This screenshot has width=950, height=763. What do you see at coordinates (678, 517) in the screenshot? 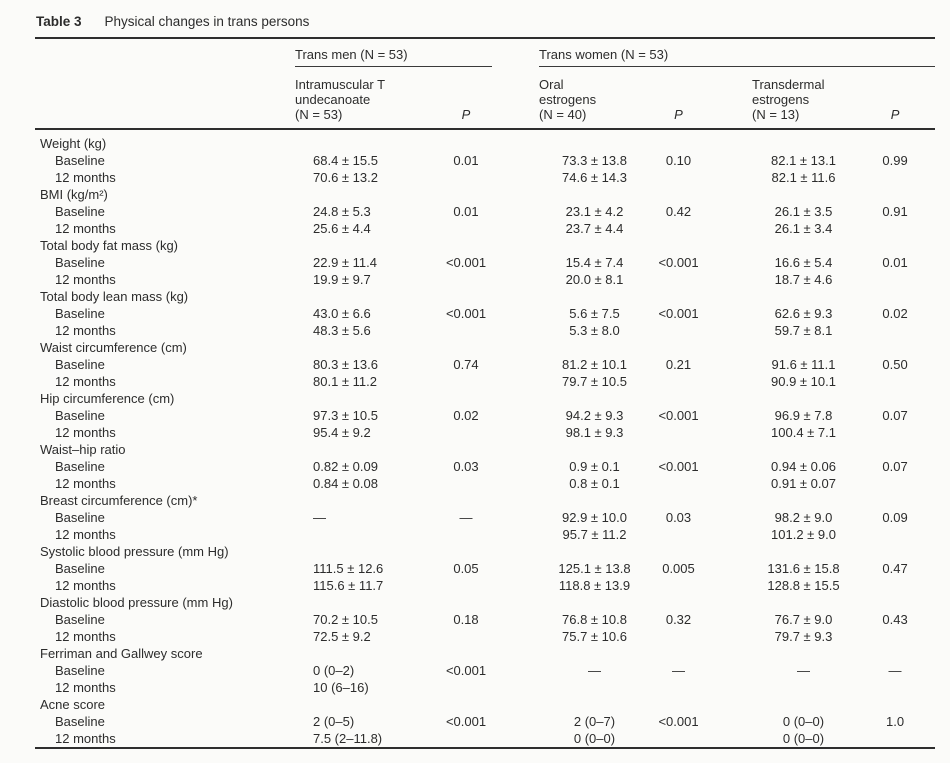
I see `p-value-oral: 0.03` at bounding box center [678, 517].